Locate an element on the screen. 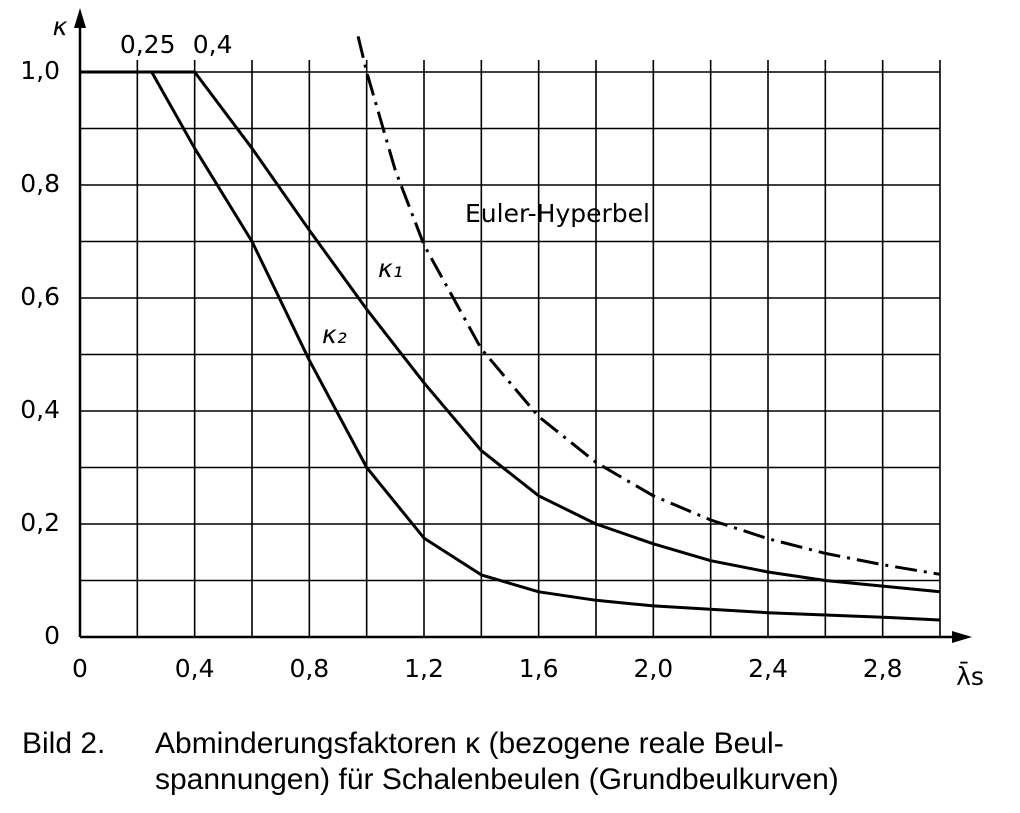  x-axis-label: λ̄s is located at coordinates (970, 676).